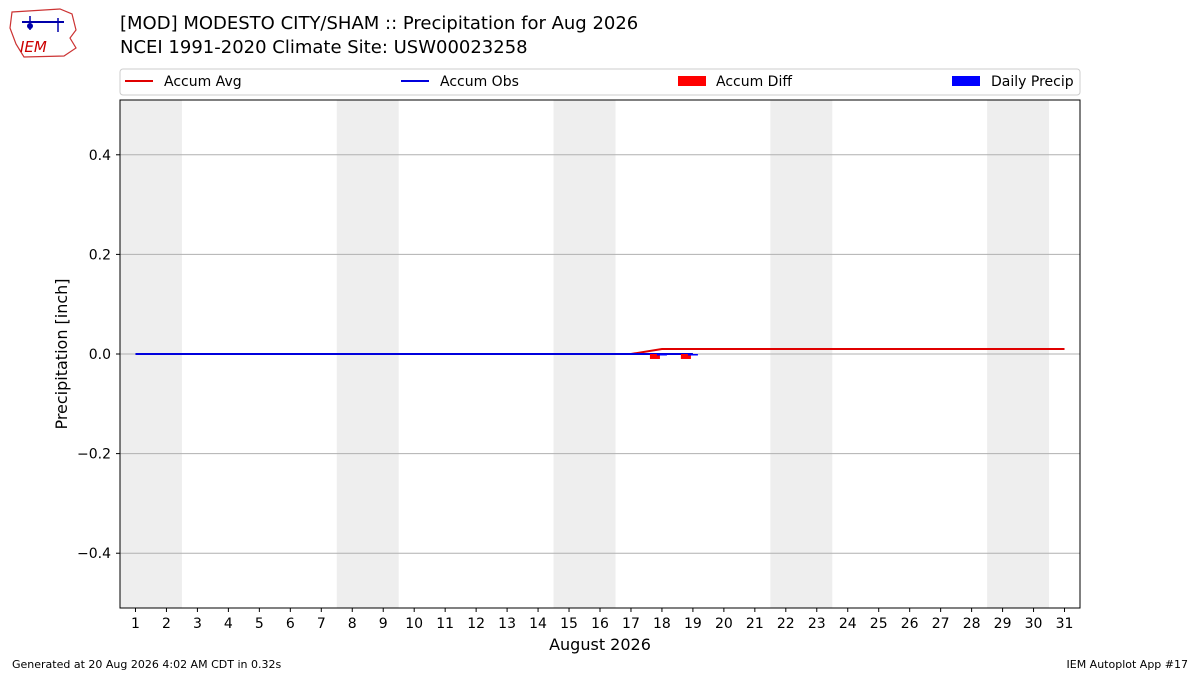 The height and width of the screenshot is (675, 1200). I want to click on app-credit: IEM Autoplot App #17, so click(1127, 664).